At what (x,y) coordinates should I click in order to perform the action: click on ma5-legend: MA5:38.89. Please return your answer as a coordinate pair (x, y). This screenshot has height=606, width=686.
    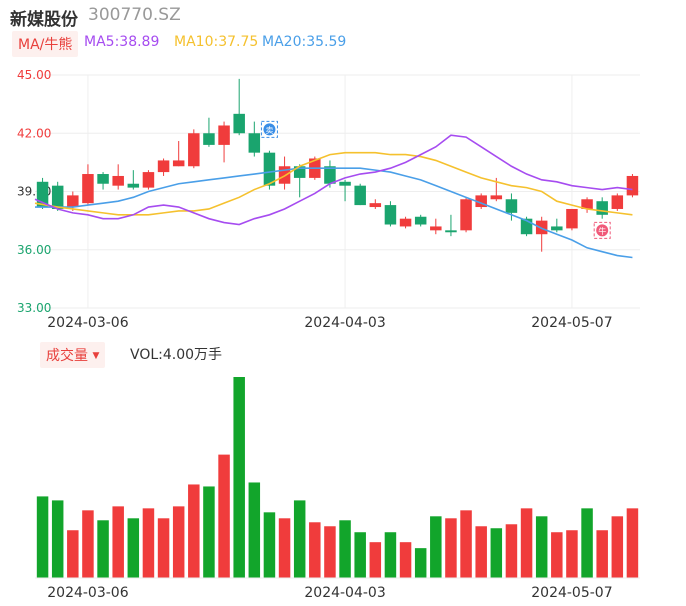
    Looking at the image, I should click on (122, 42).